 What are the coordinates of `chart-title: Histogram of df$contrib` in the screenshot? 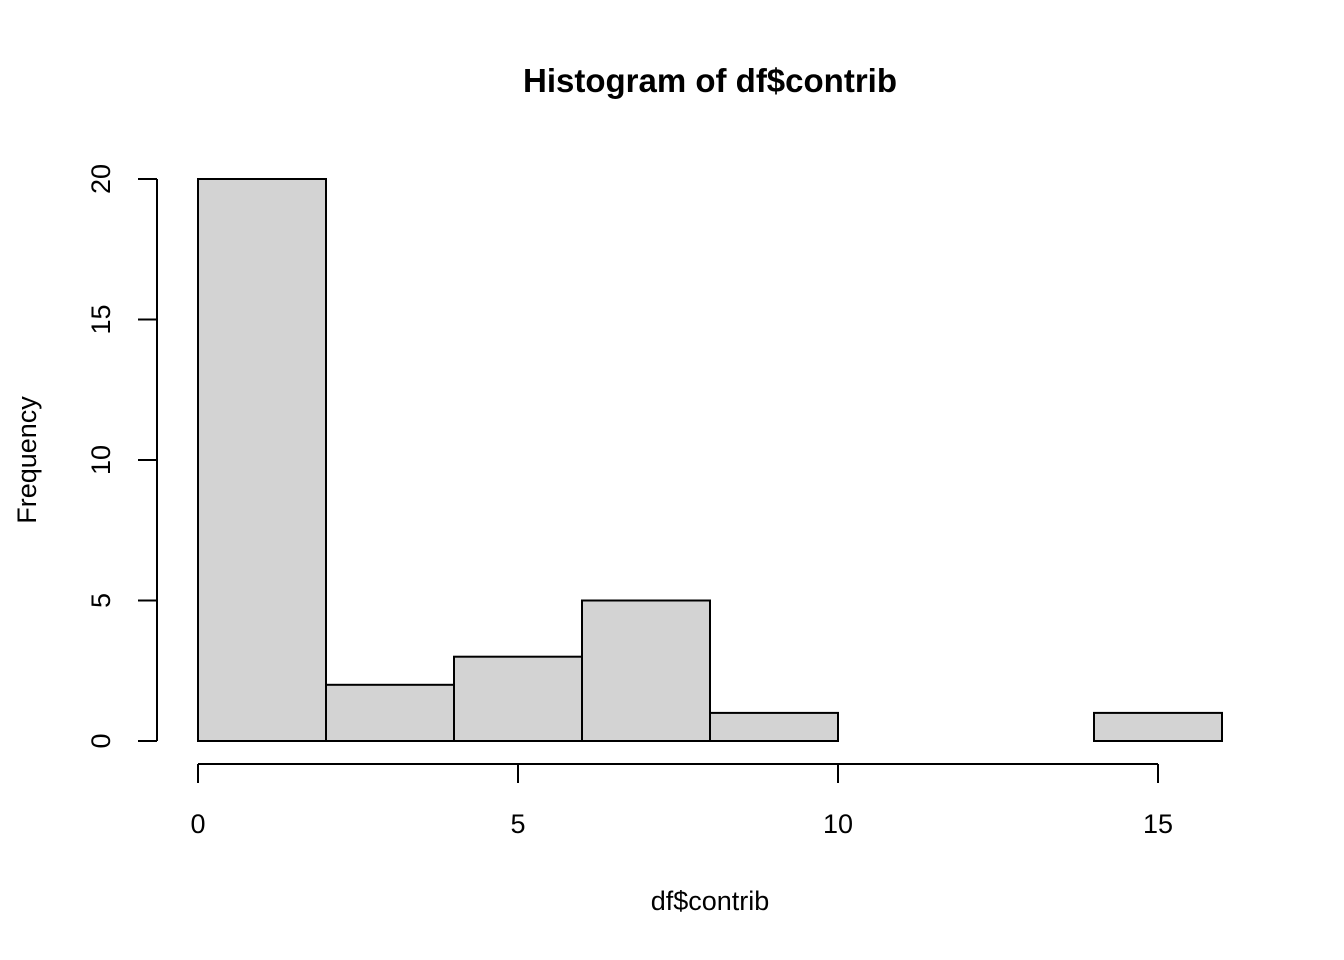 It's located at (710, 80).